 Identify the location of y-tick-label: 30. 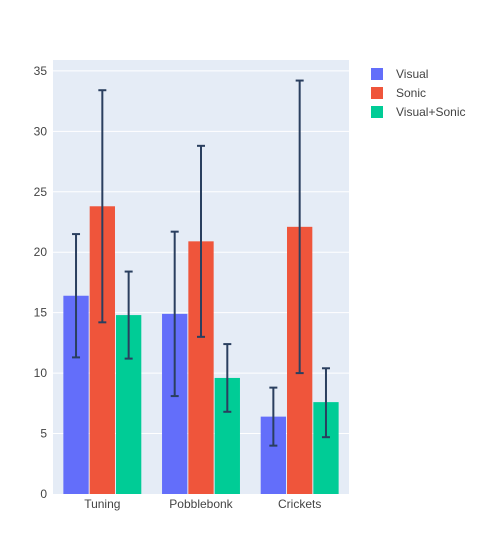
(41, 131).